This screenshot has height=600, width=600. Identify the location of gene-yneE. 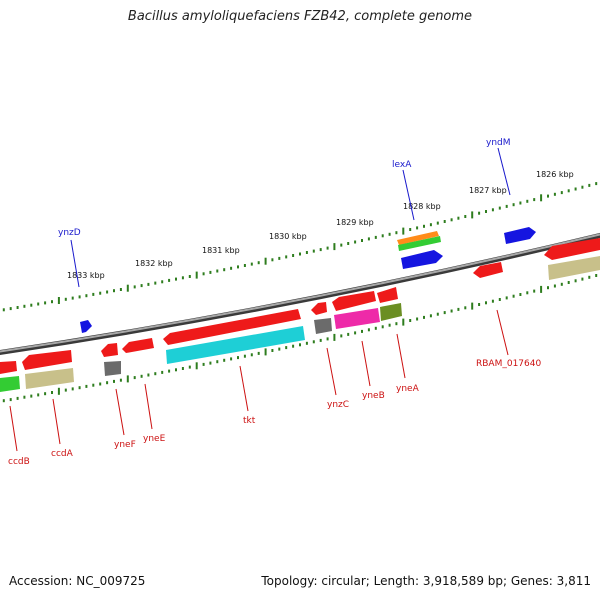
(138, 345).